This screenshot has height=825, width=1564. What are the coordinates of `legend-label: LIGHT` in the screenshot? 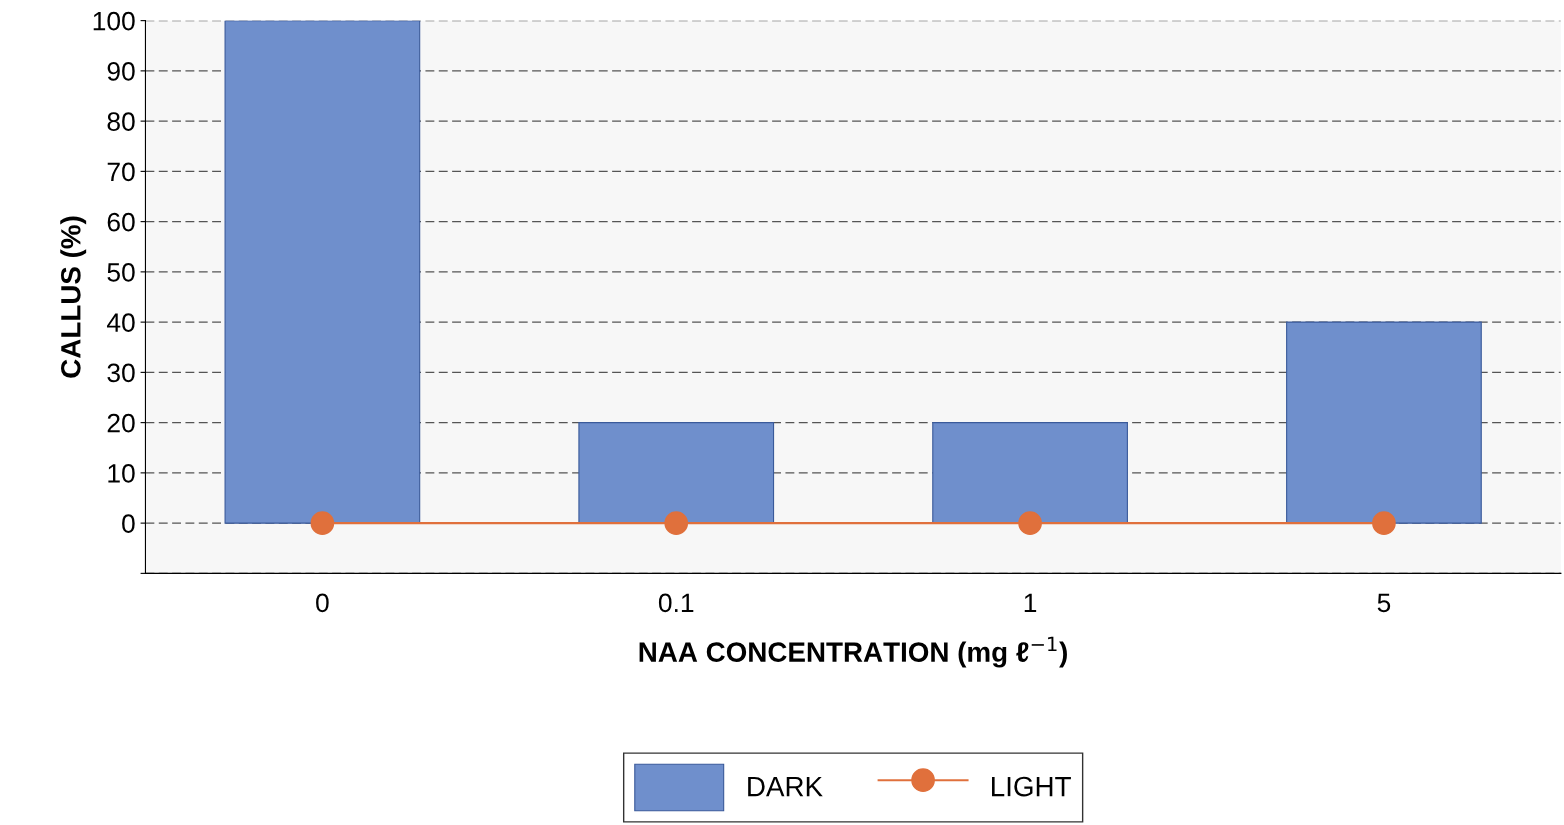 It's located at (1031, 786).